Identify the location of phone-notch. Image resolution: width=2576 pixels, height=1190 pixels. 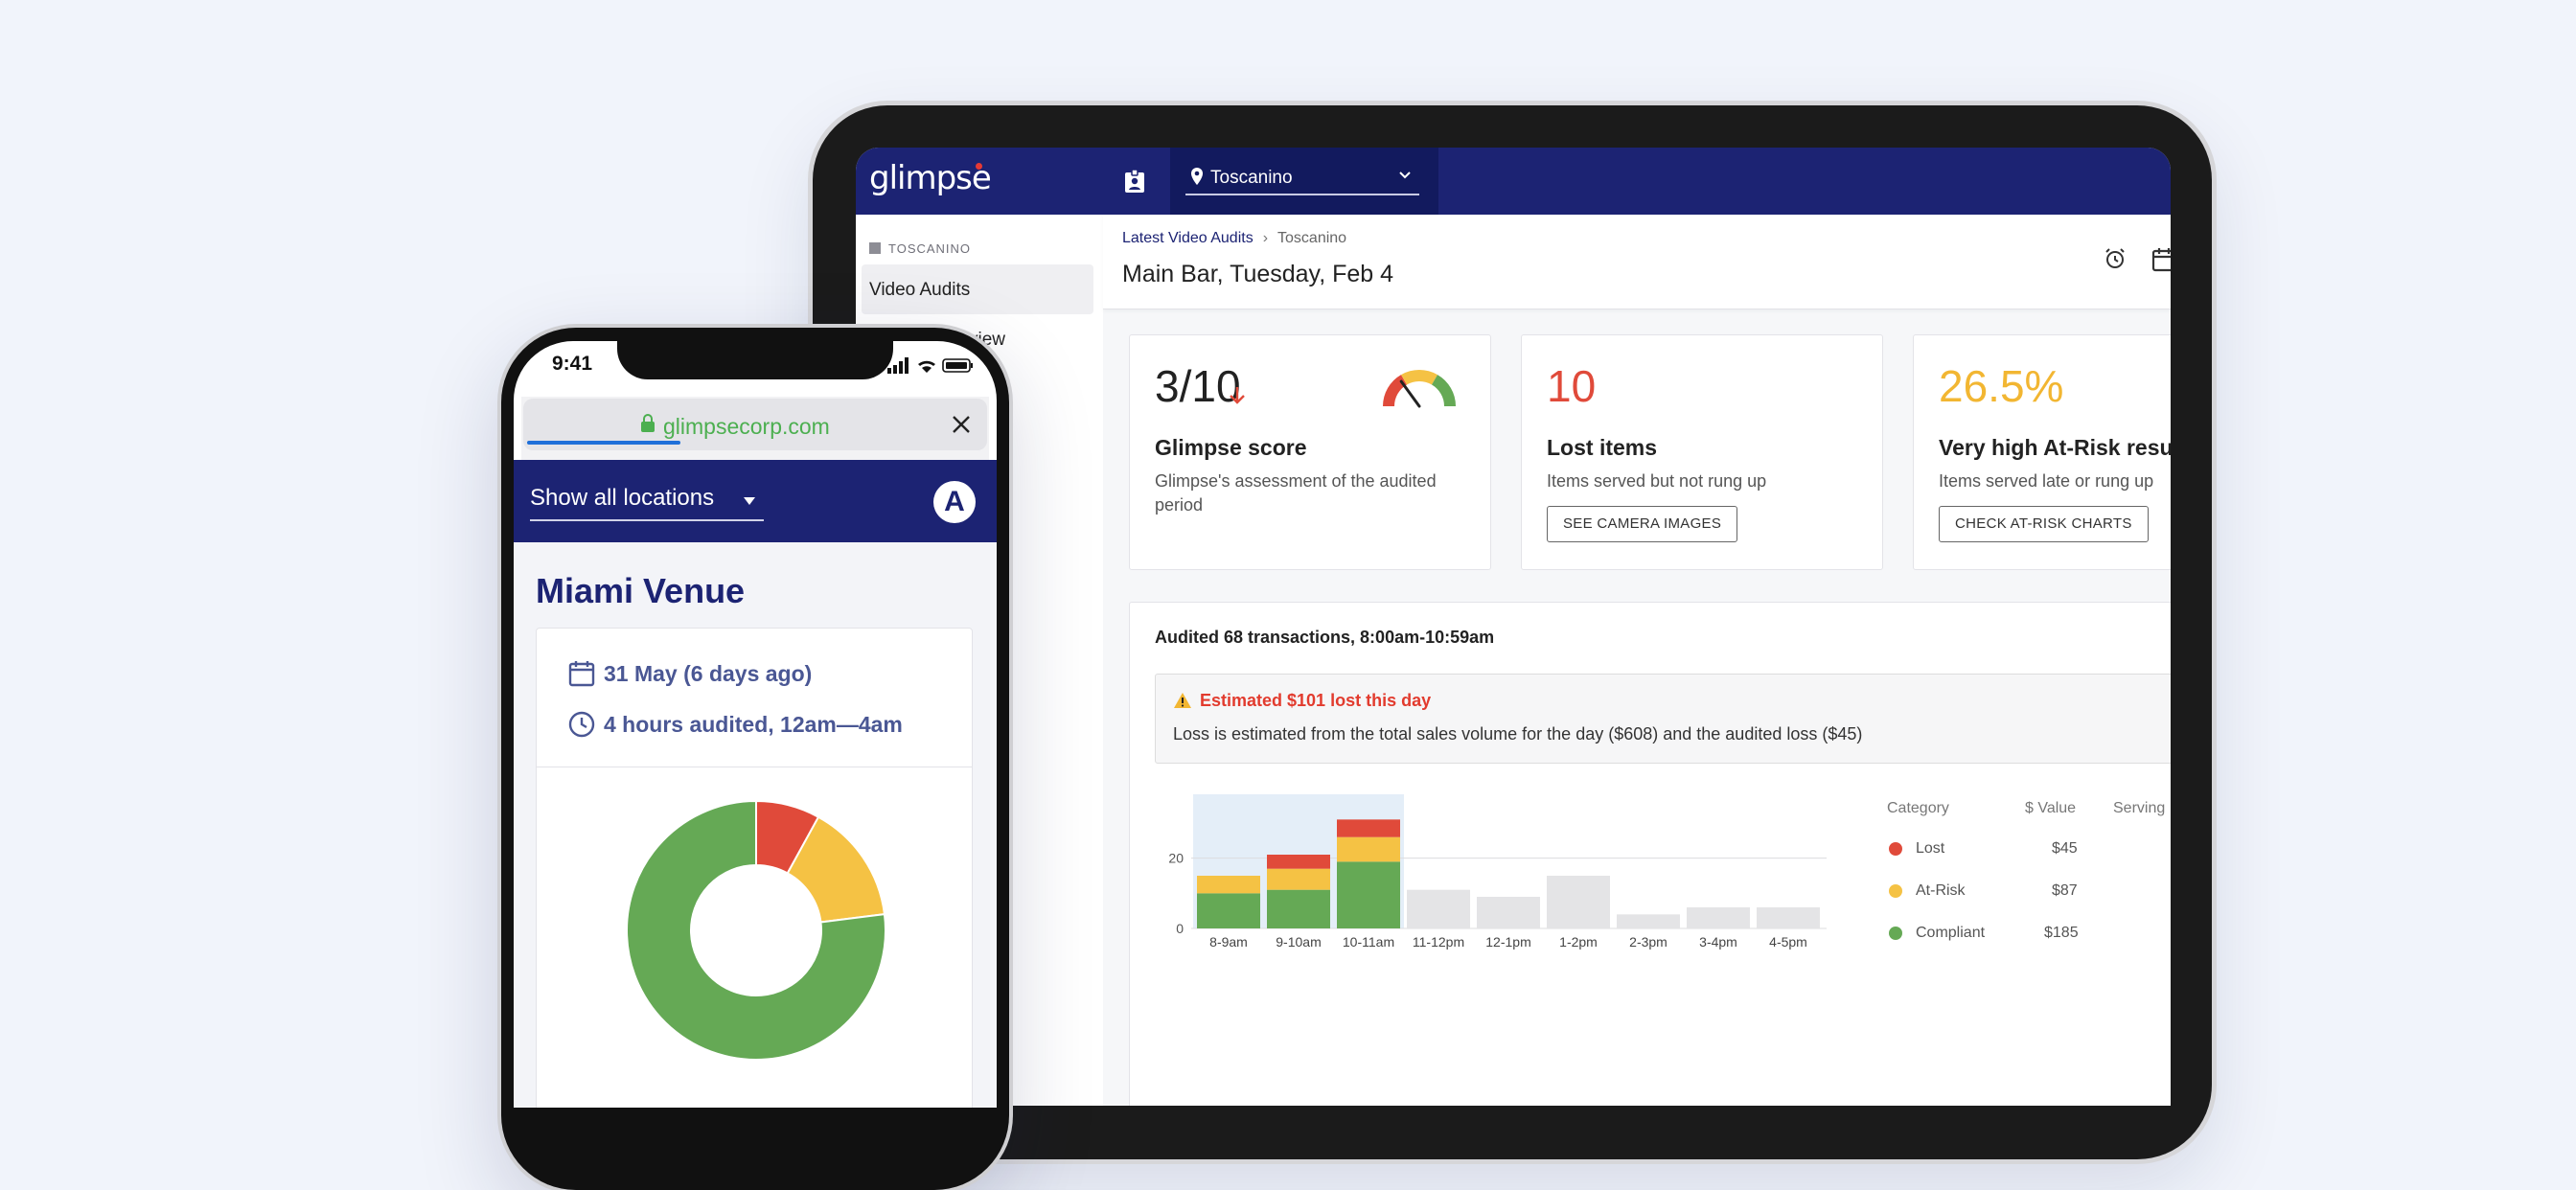
(755, 360).